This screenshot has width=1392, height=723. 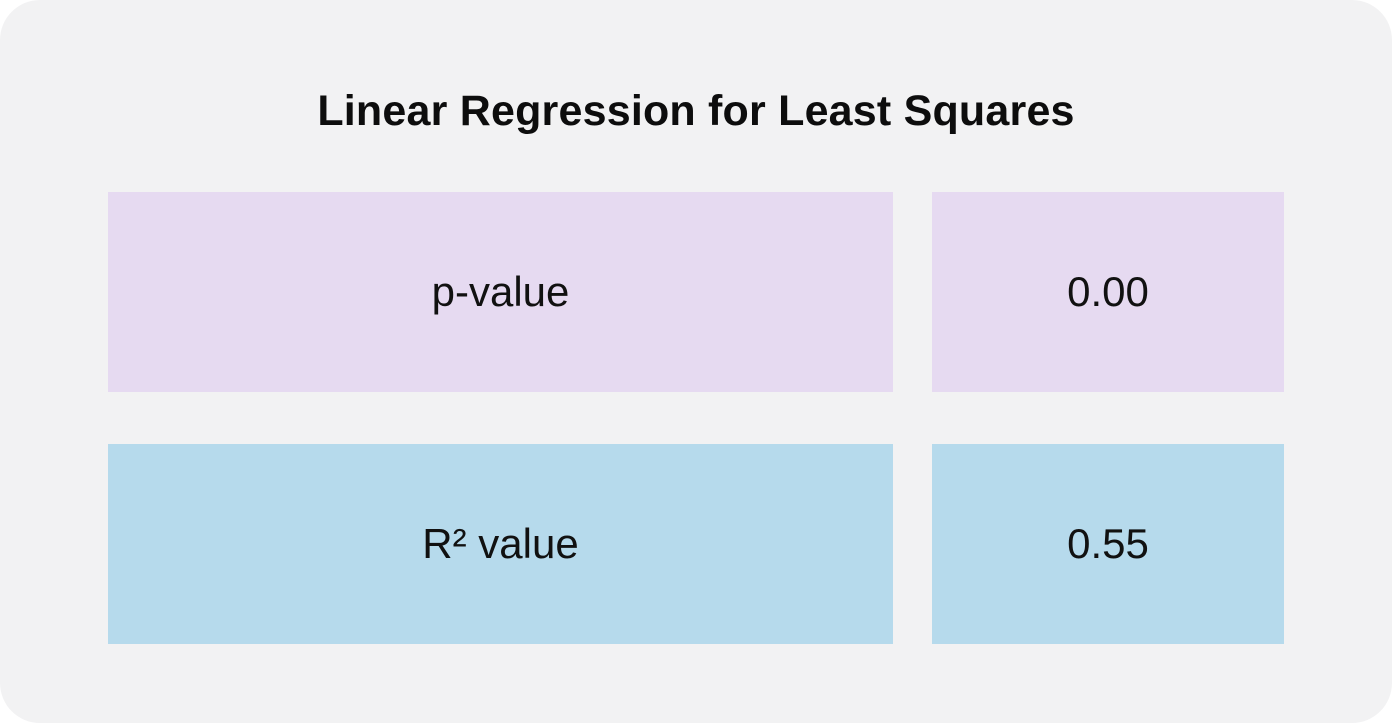 I want to click on p-value-value-cell: 0.00, so click(x=1108, y=292).